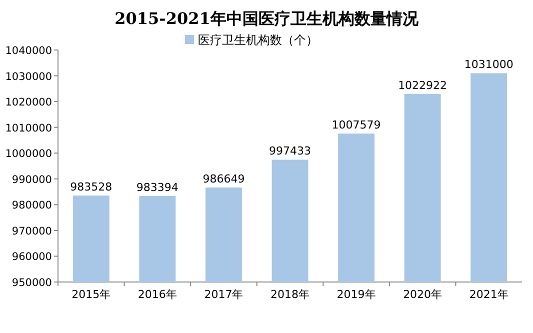 Image resolution: width=533 pixels, height=333 pixels. I want to click on x-tick-label: 2015年, so click(91, 294).